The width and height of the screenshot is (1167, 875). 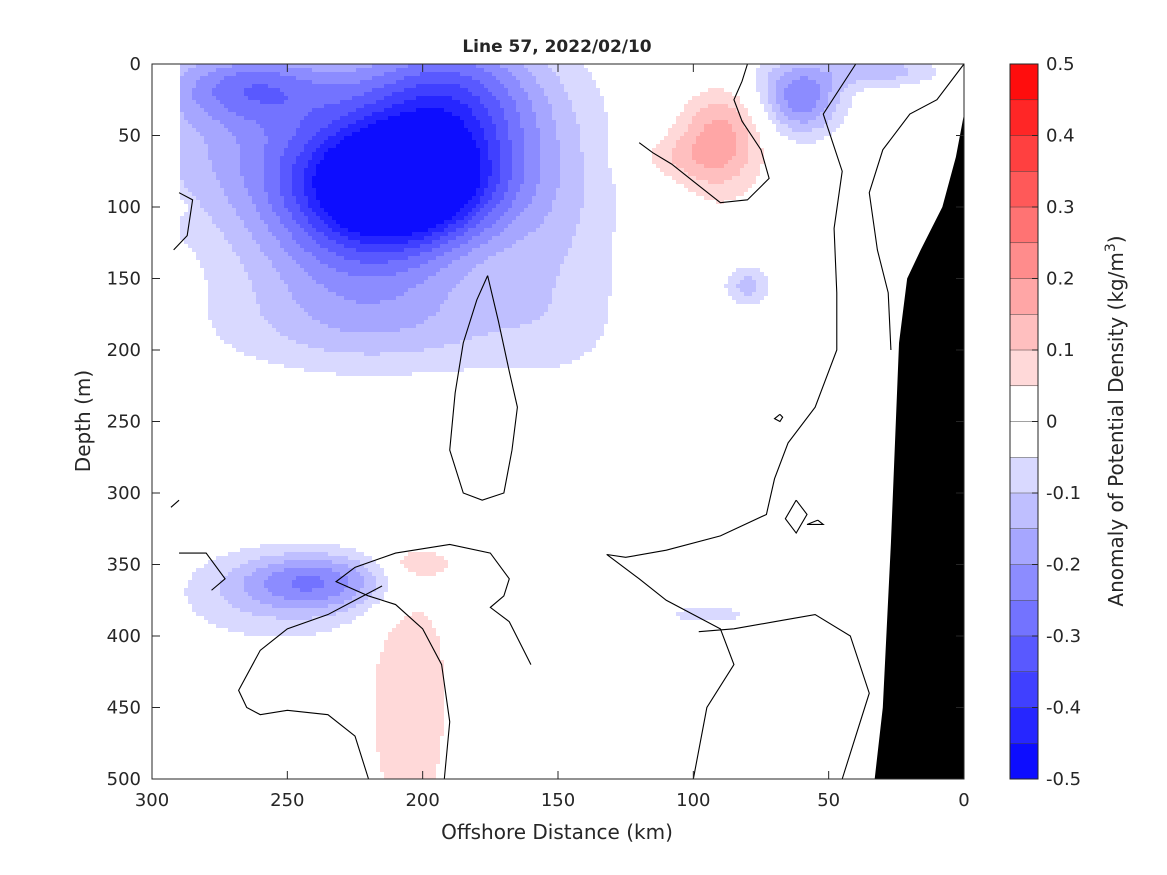 What do you see at coordinates (124, 207) in the screenshot?
I see `y-tick-label: 100` at bounding box center [124, 207].